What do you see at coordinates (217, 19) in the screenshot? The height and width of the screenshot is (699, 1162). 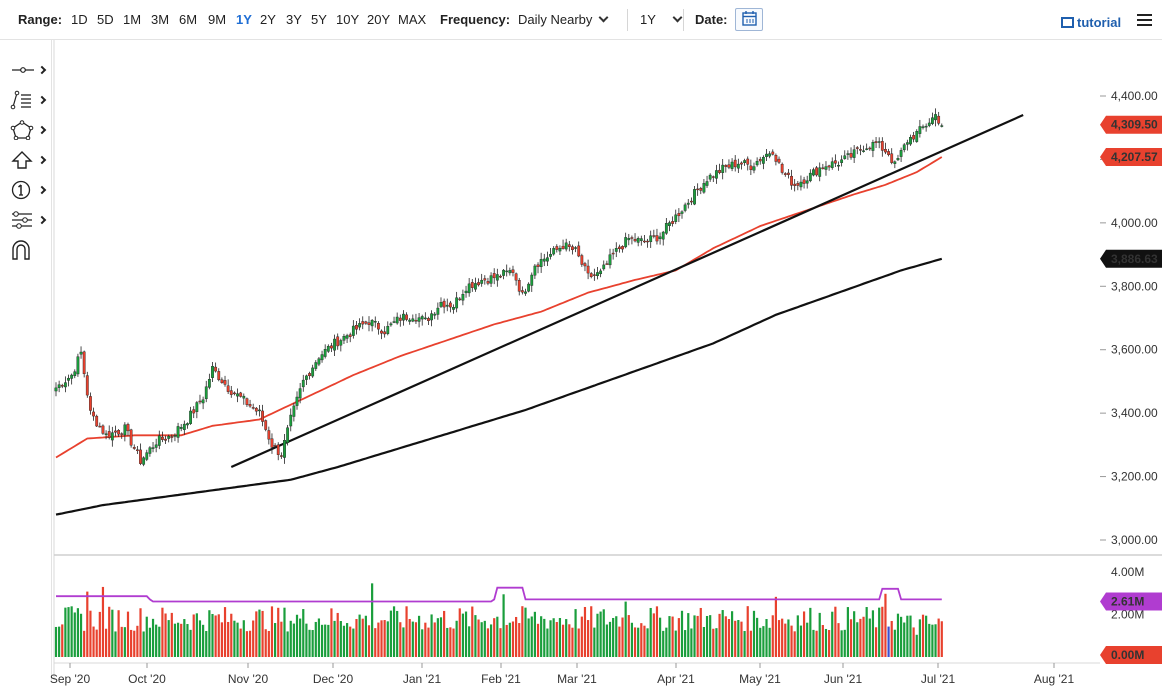 I see `range-button-9m: 9M` at bounding box center [217, 19].